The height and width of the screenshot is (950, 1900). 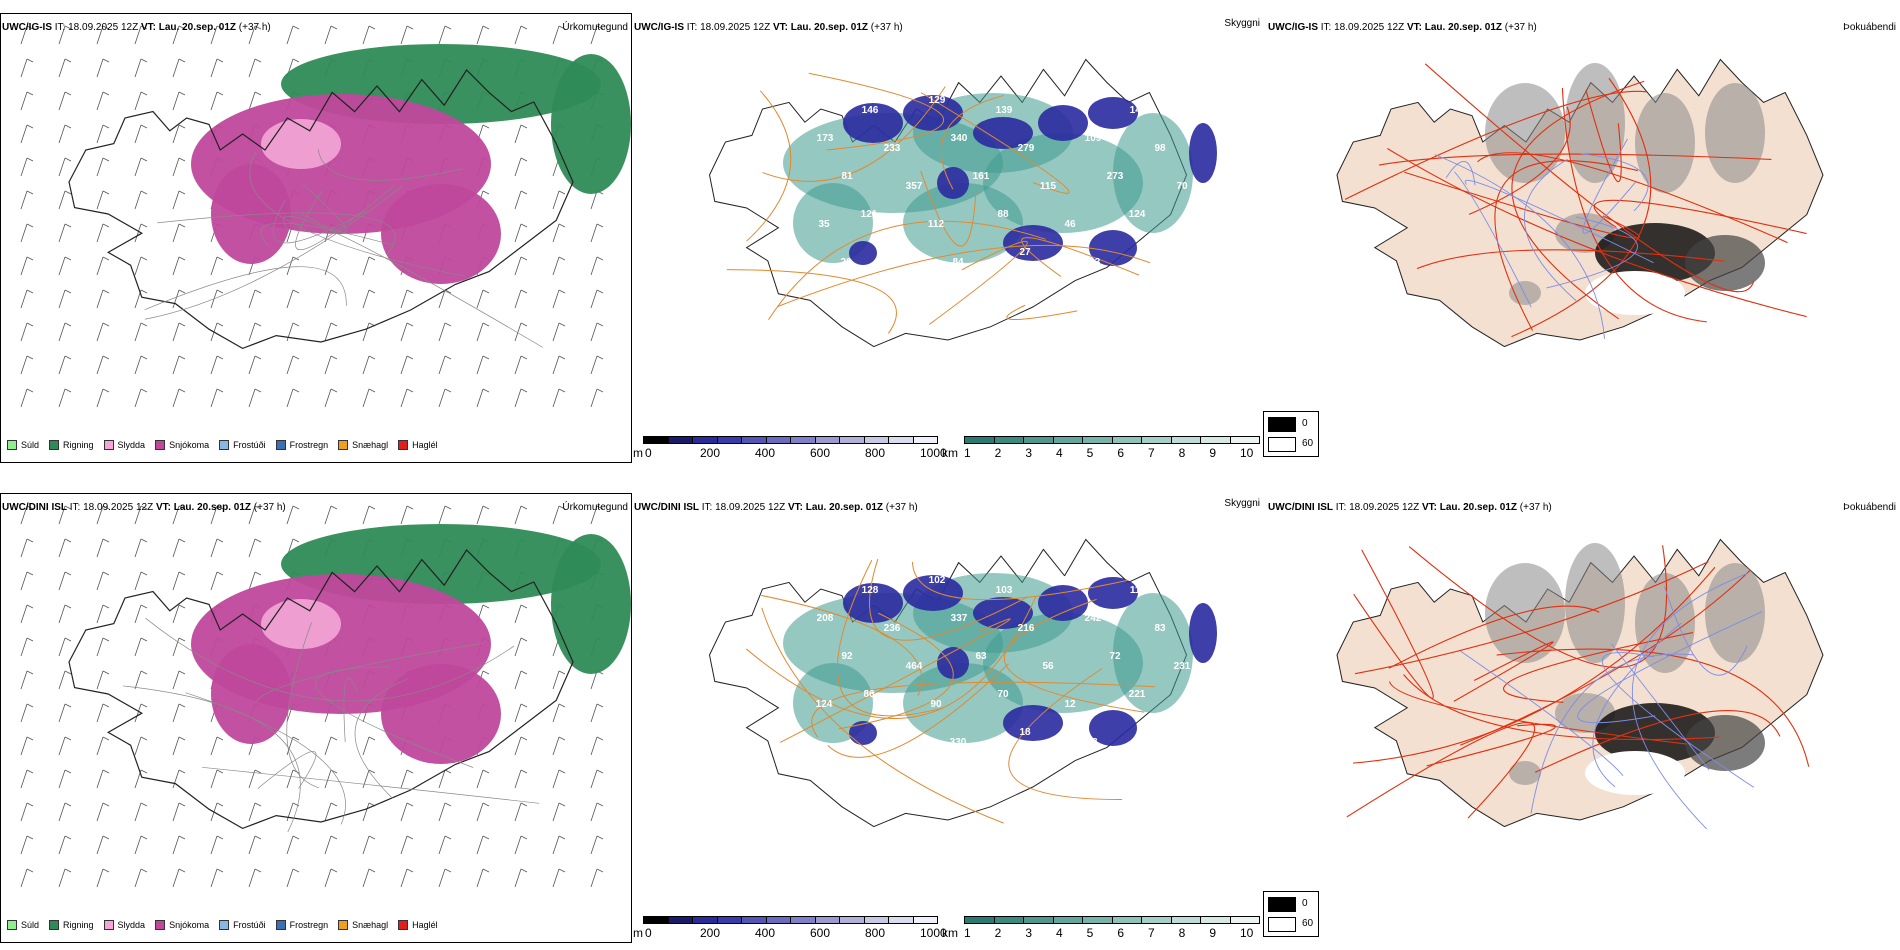 What do you see at coordinates (1242, 503) in the screenshot?
I see `panel-title-visibility: Skyggni` at bounding box center [1242, 503].